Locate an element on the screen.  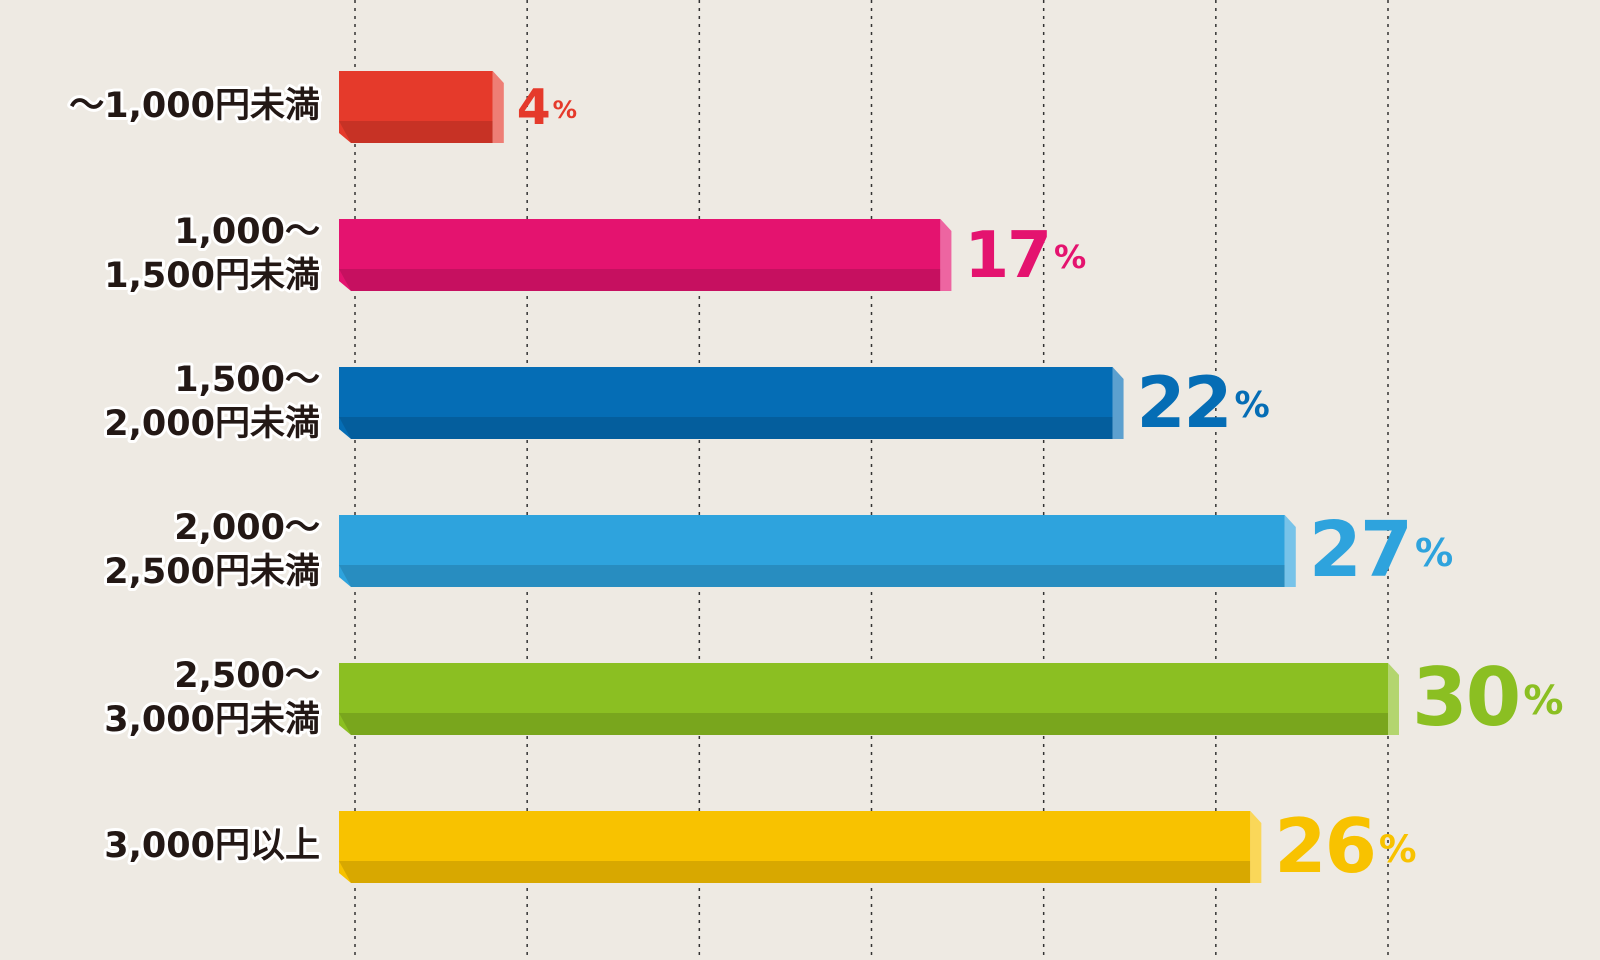
category-label: 3,000円以上 is located at coordinates (212, 846).